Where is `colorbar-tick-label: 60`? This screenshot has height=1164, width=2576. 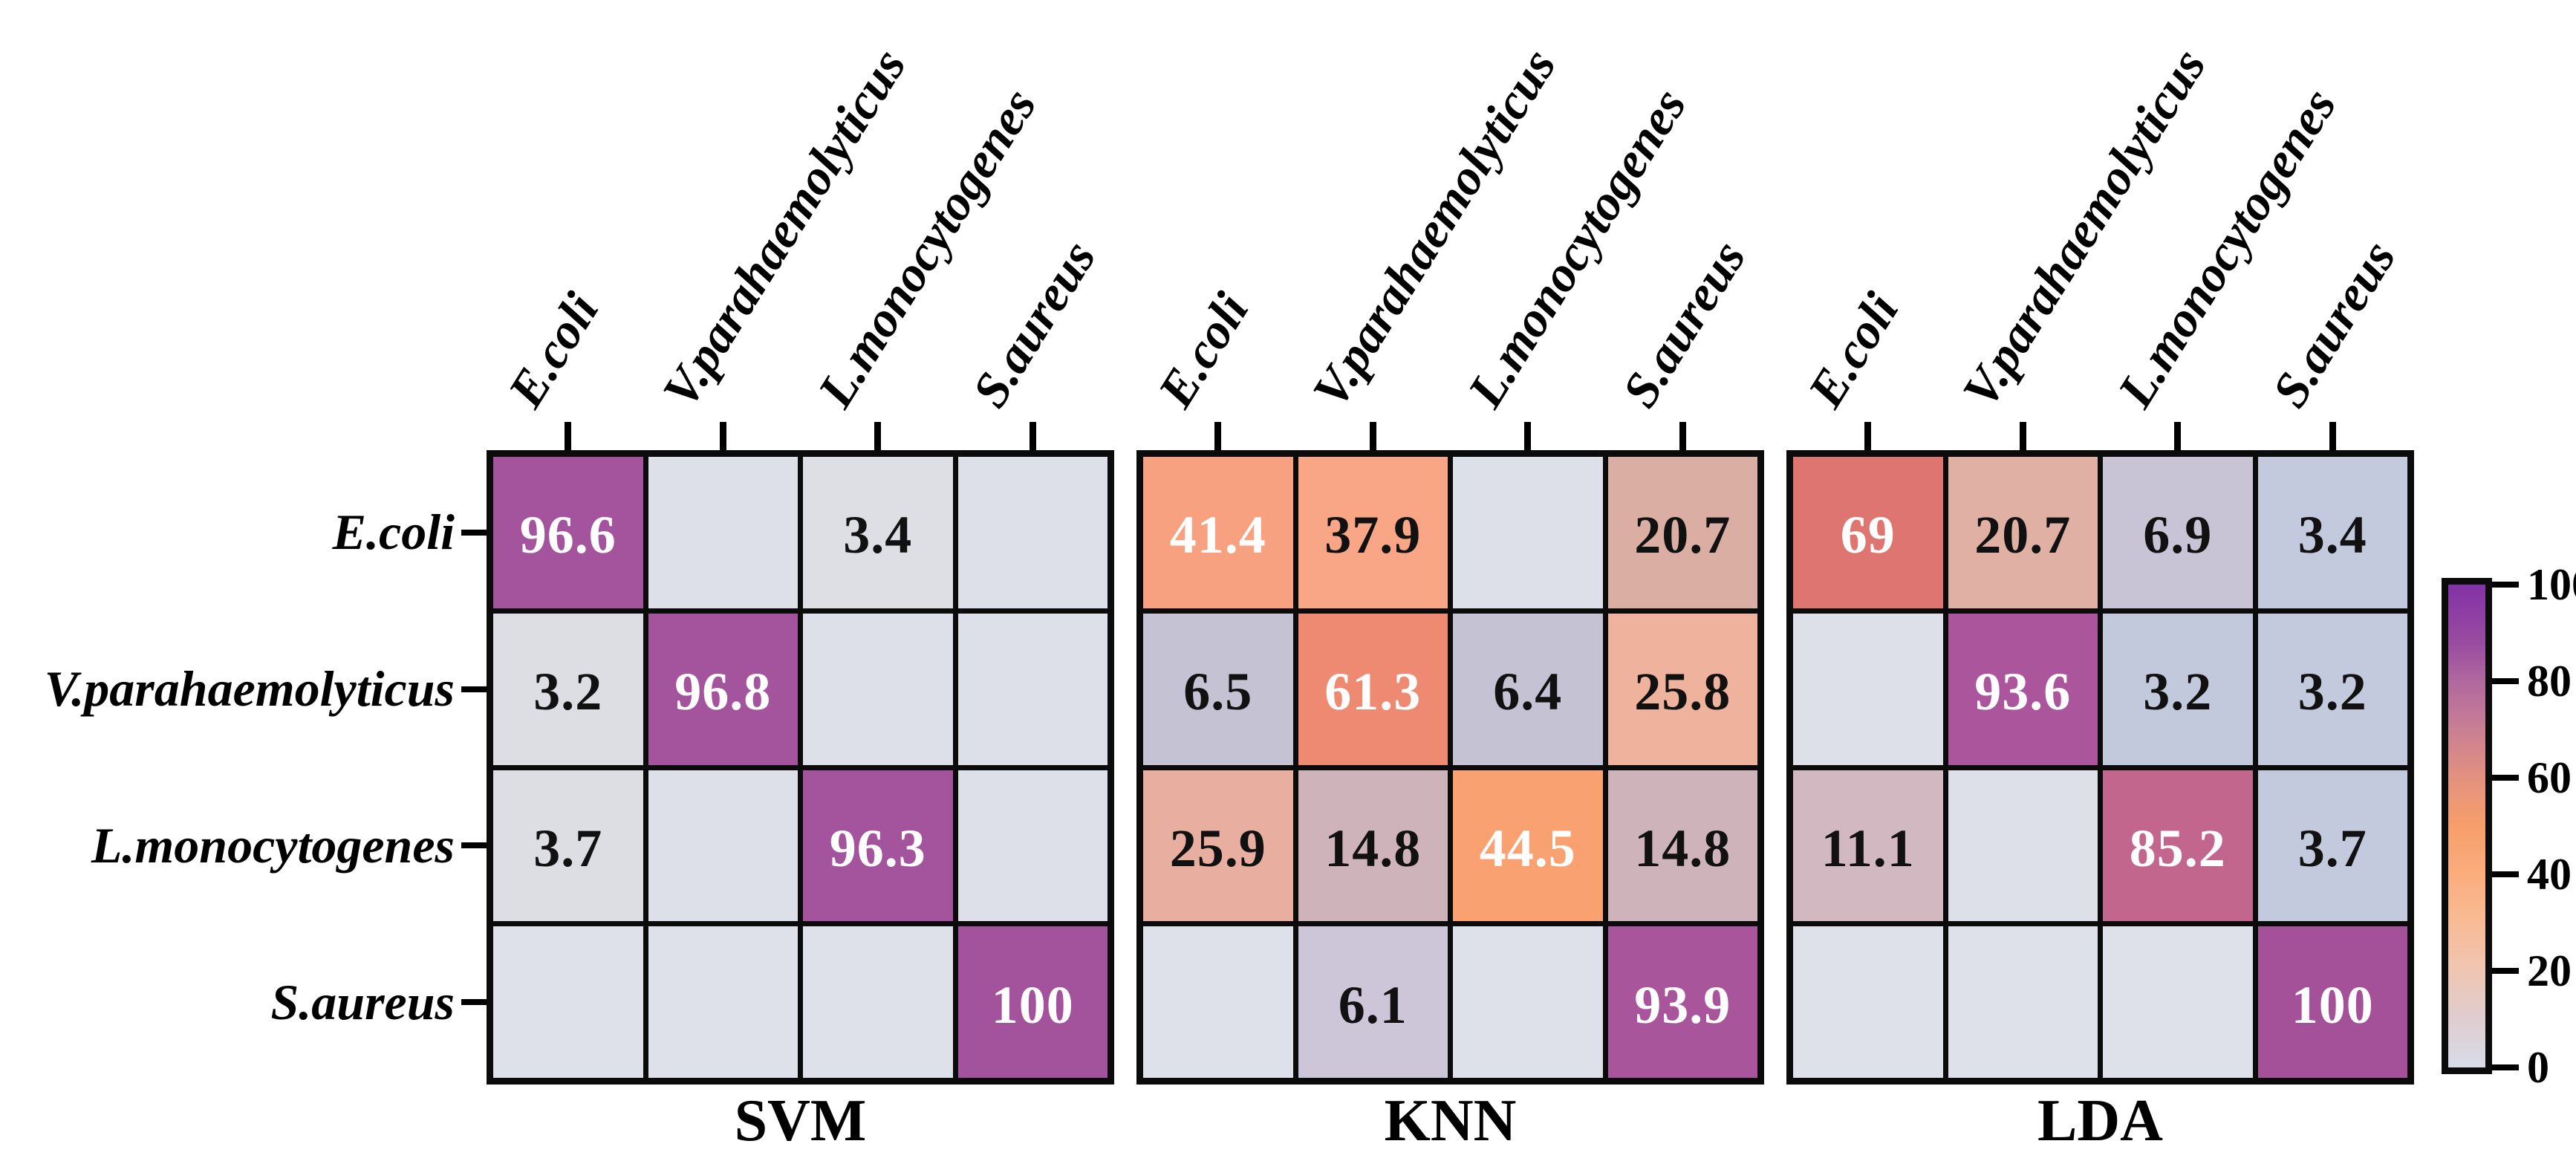 colorbar-tick-label: 60 is located at coordinates (2549, 777).